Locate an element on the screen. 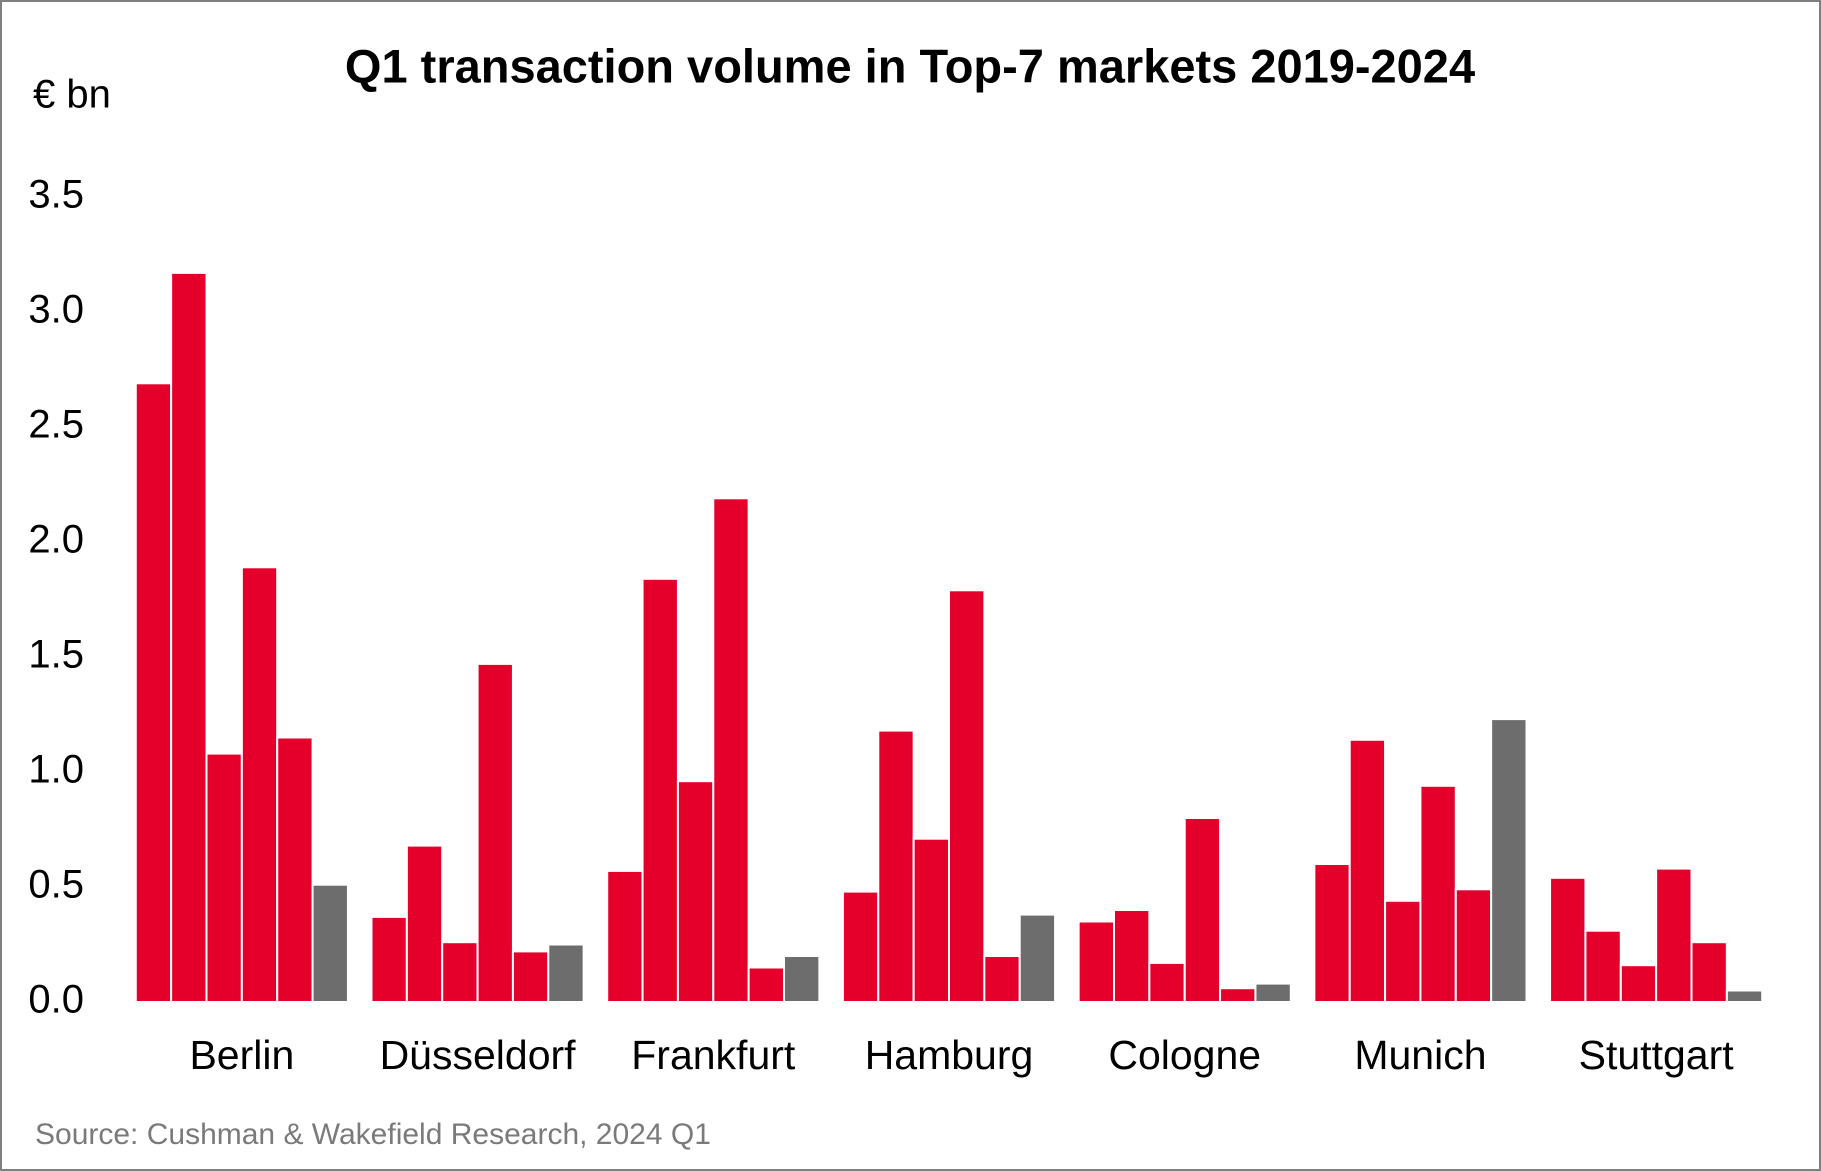 The height and width of the screenshot is (1171, 1821). x-tick-label: Hamburg is located at coordinates (949, 1055).